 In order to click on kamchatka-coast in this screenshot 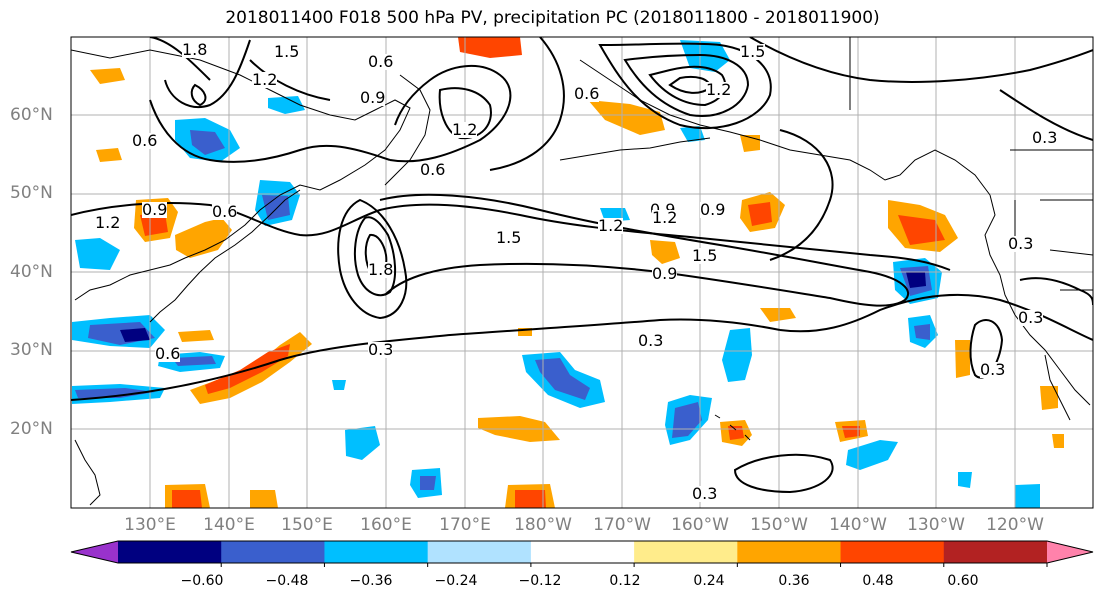, I will do `click(407, 130)`.